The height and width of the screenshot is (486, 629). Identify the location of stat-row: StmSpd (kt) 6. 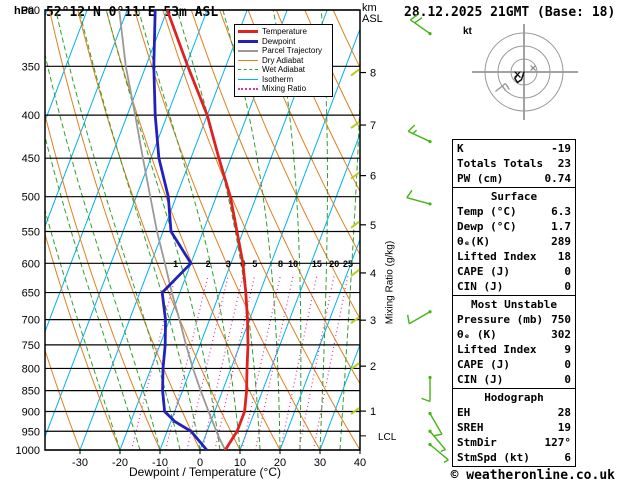
(514, 457).